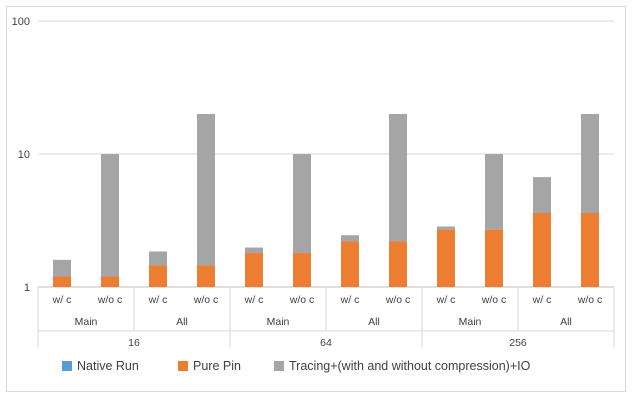  What do you see at coordinates (21, 22) in the screenshot?
I see `y-tick-label: 100` at bounding box center [21, 22].